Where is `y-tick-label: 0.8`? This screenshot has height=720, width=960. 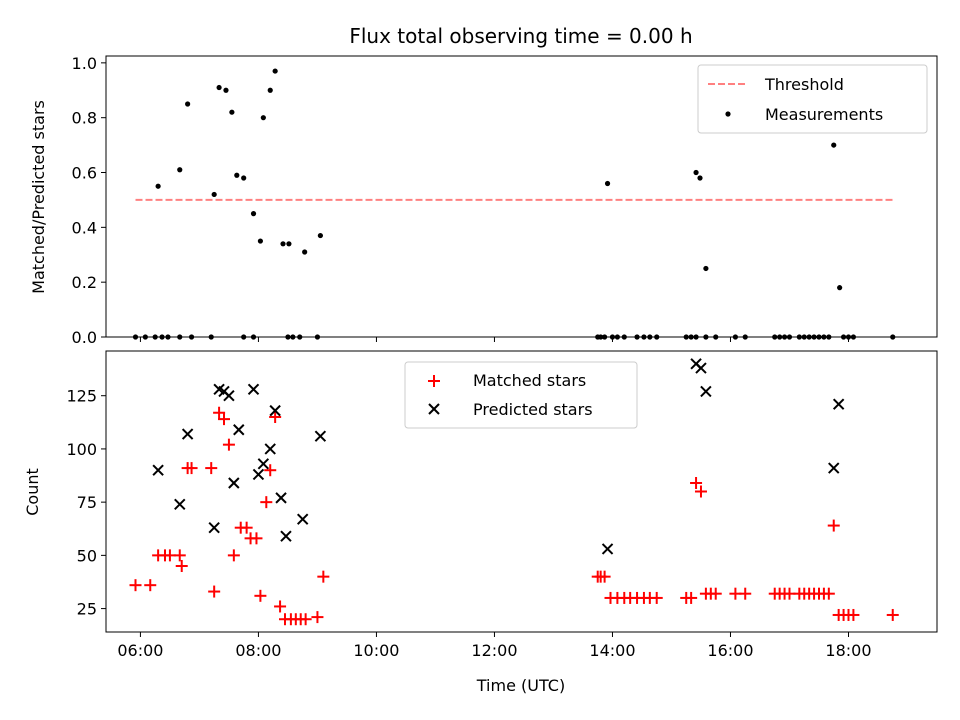 y-tick-label: 0.8 is located at coordinates (84, 118).